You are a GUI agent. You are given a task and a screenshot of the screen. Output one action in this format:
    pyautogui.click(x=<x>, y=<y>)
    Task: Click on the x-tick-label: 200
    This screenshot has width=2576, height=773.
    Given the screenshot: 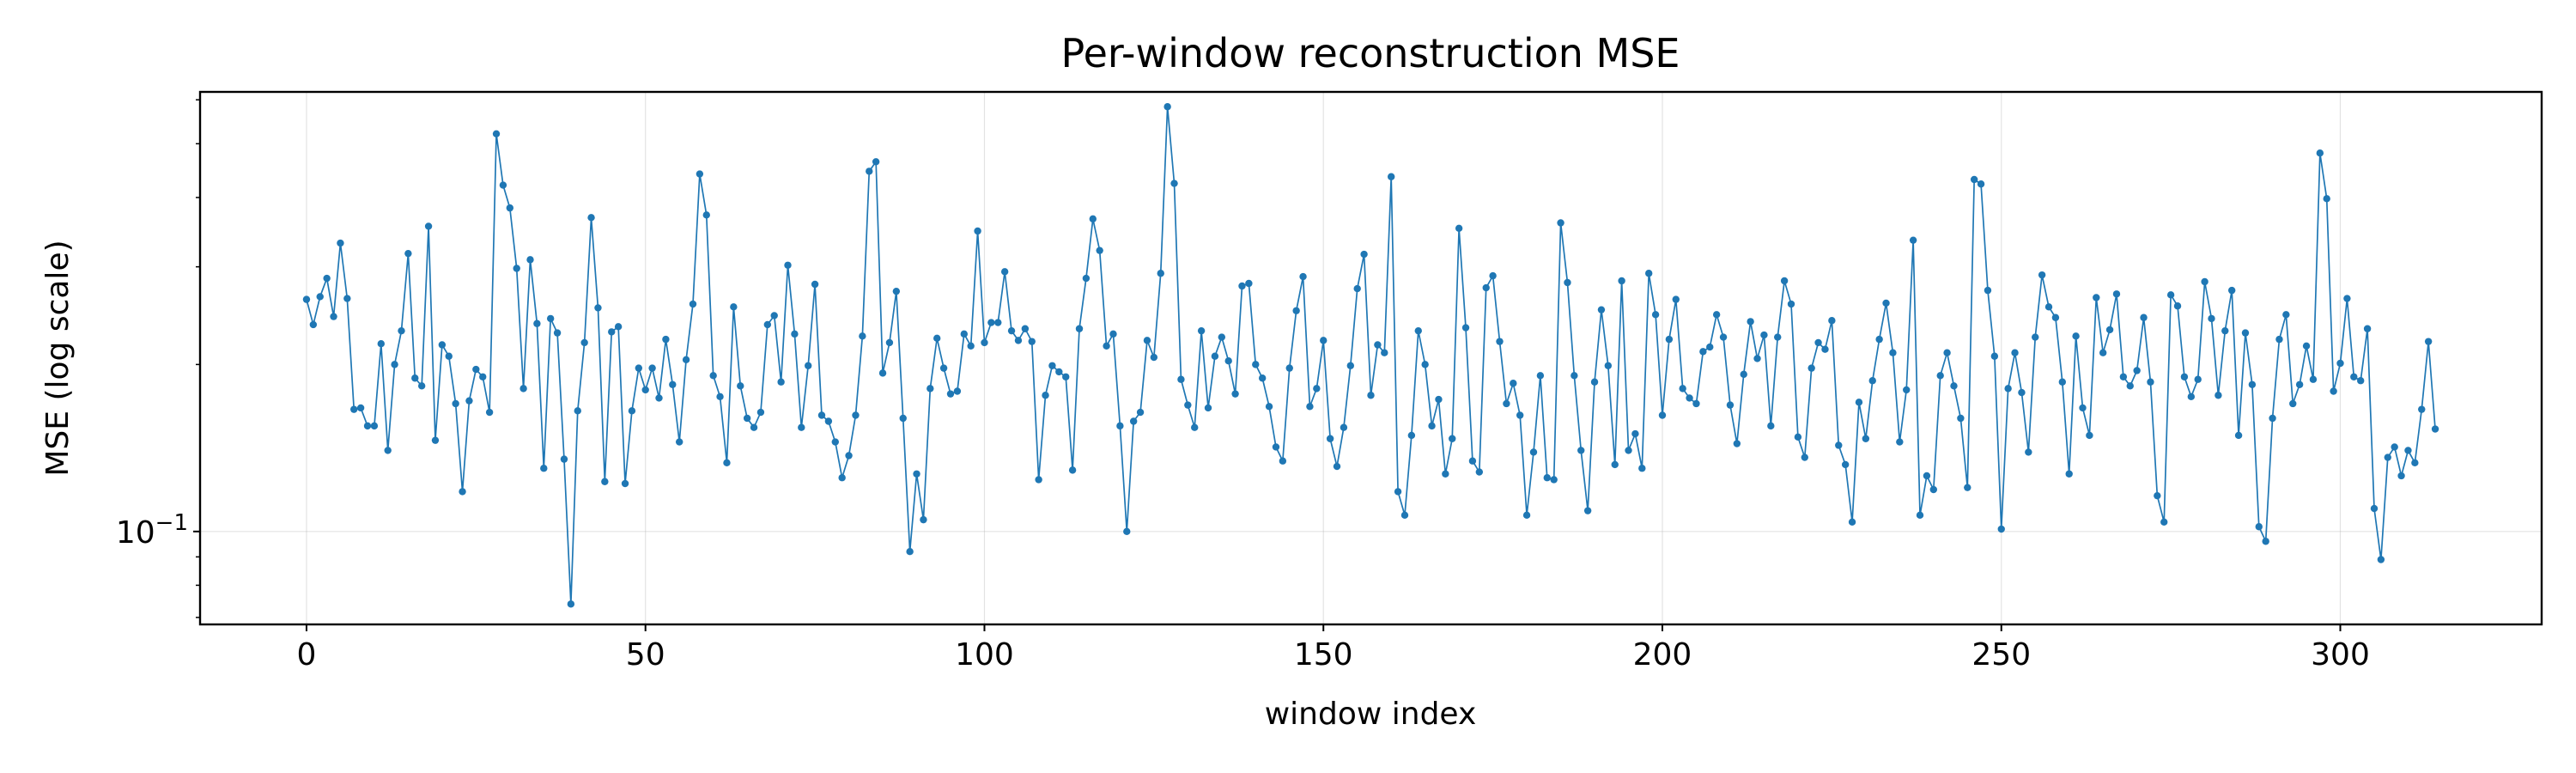 What is the action you would take?
    pyautogui.click(x=1663, y=655)
    